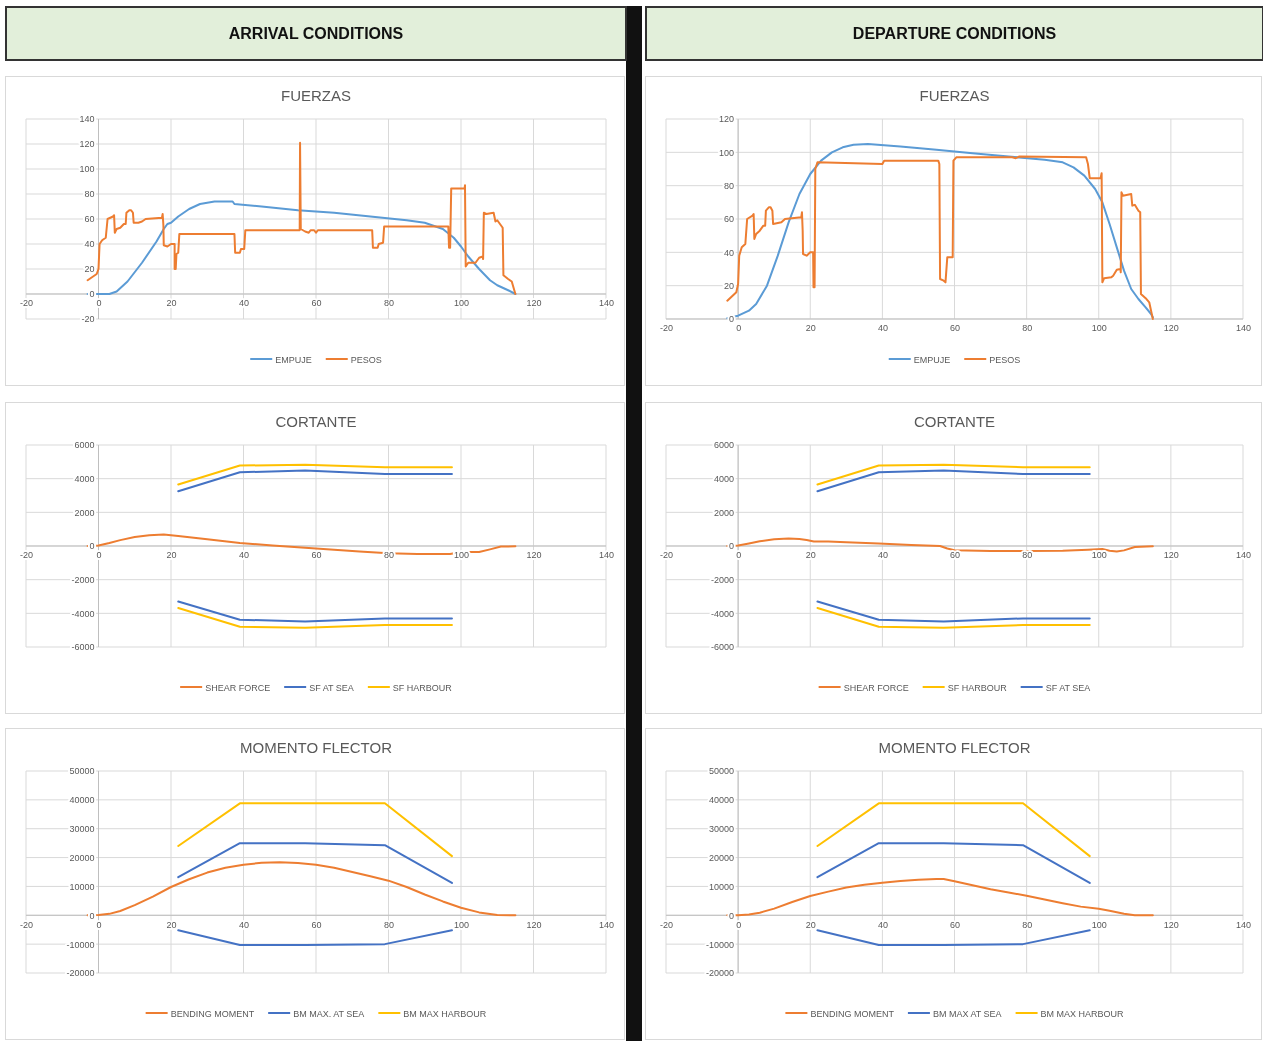 The height and width of the screenshot is (1041, 1263). What do you see at coordinates (954, 33) in the screenshot?
I see `text: DEPARTURE CONDITIONS` at bounding box center [954, 33].